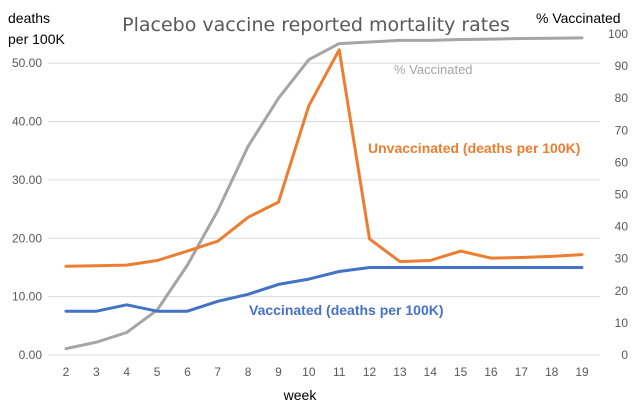  Describe the element at coordinates (126, 372) in the screenshot. I see `x-tick-label: 4` at that location.